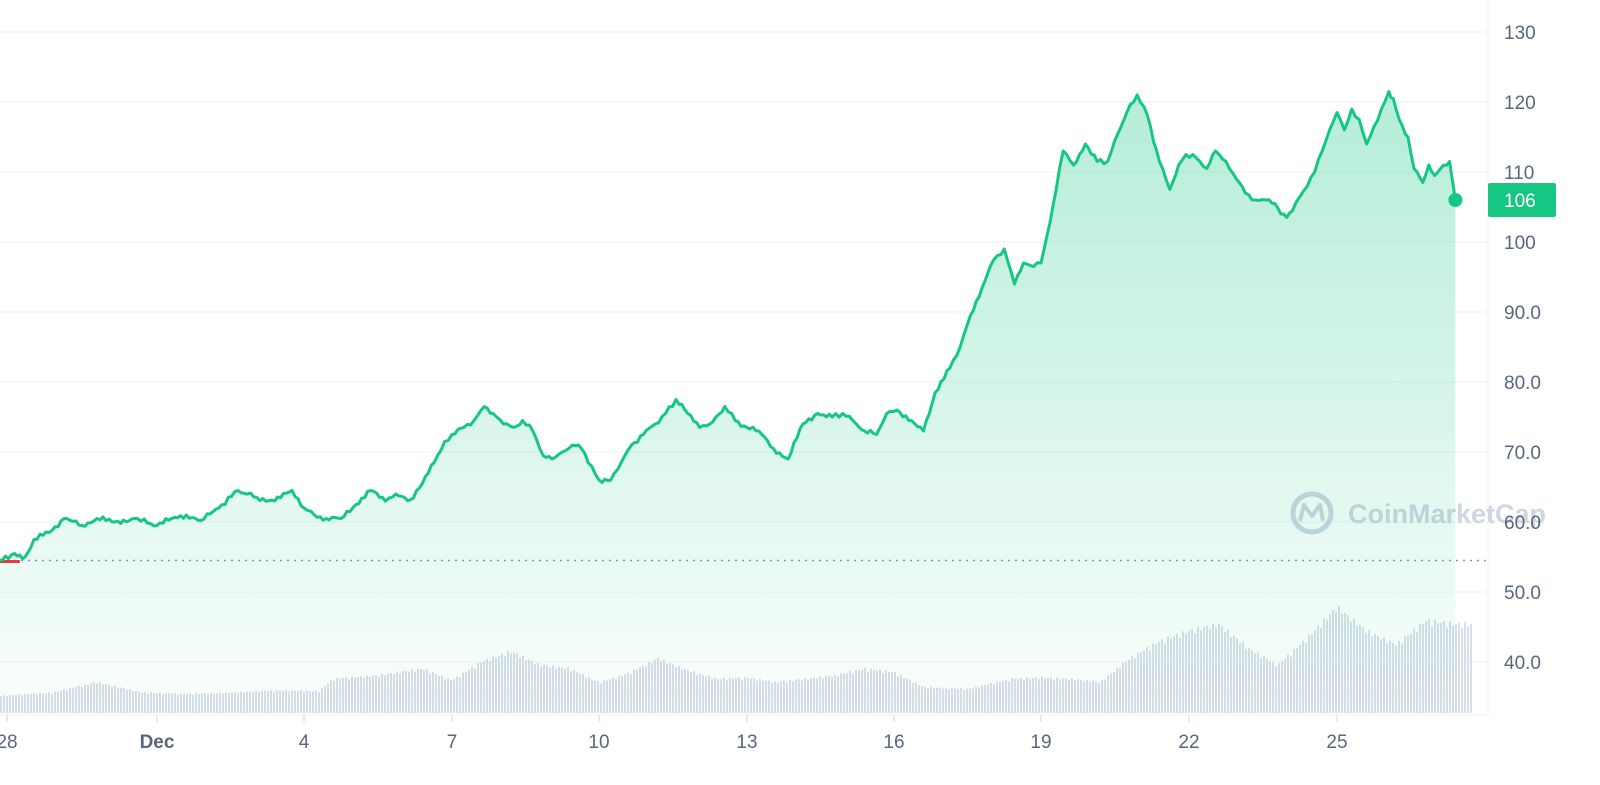 The width and height of the screenshot is (1600, 785). I want to click on x-tick-label: 16, so click(893, 742).